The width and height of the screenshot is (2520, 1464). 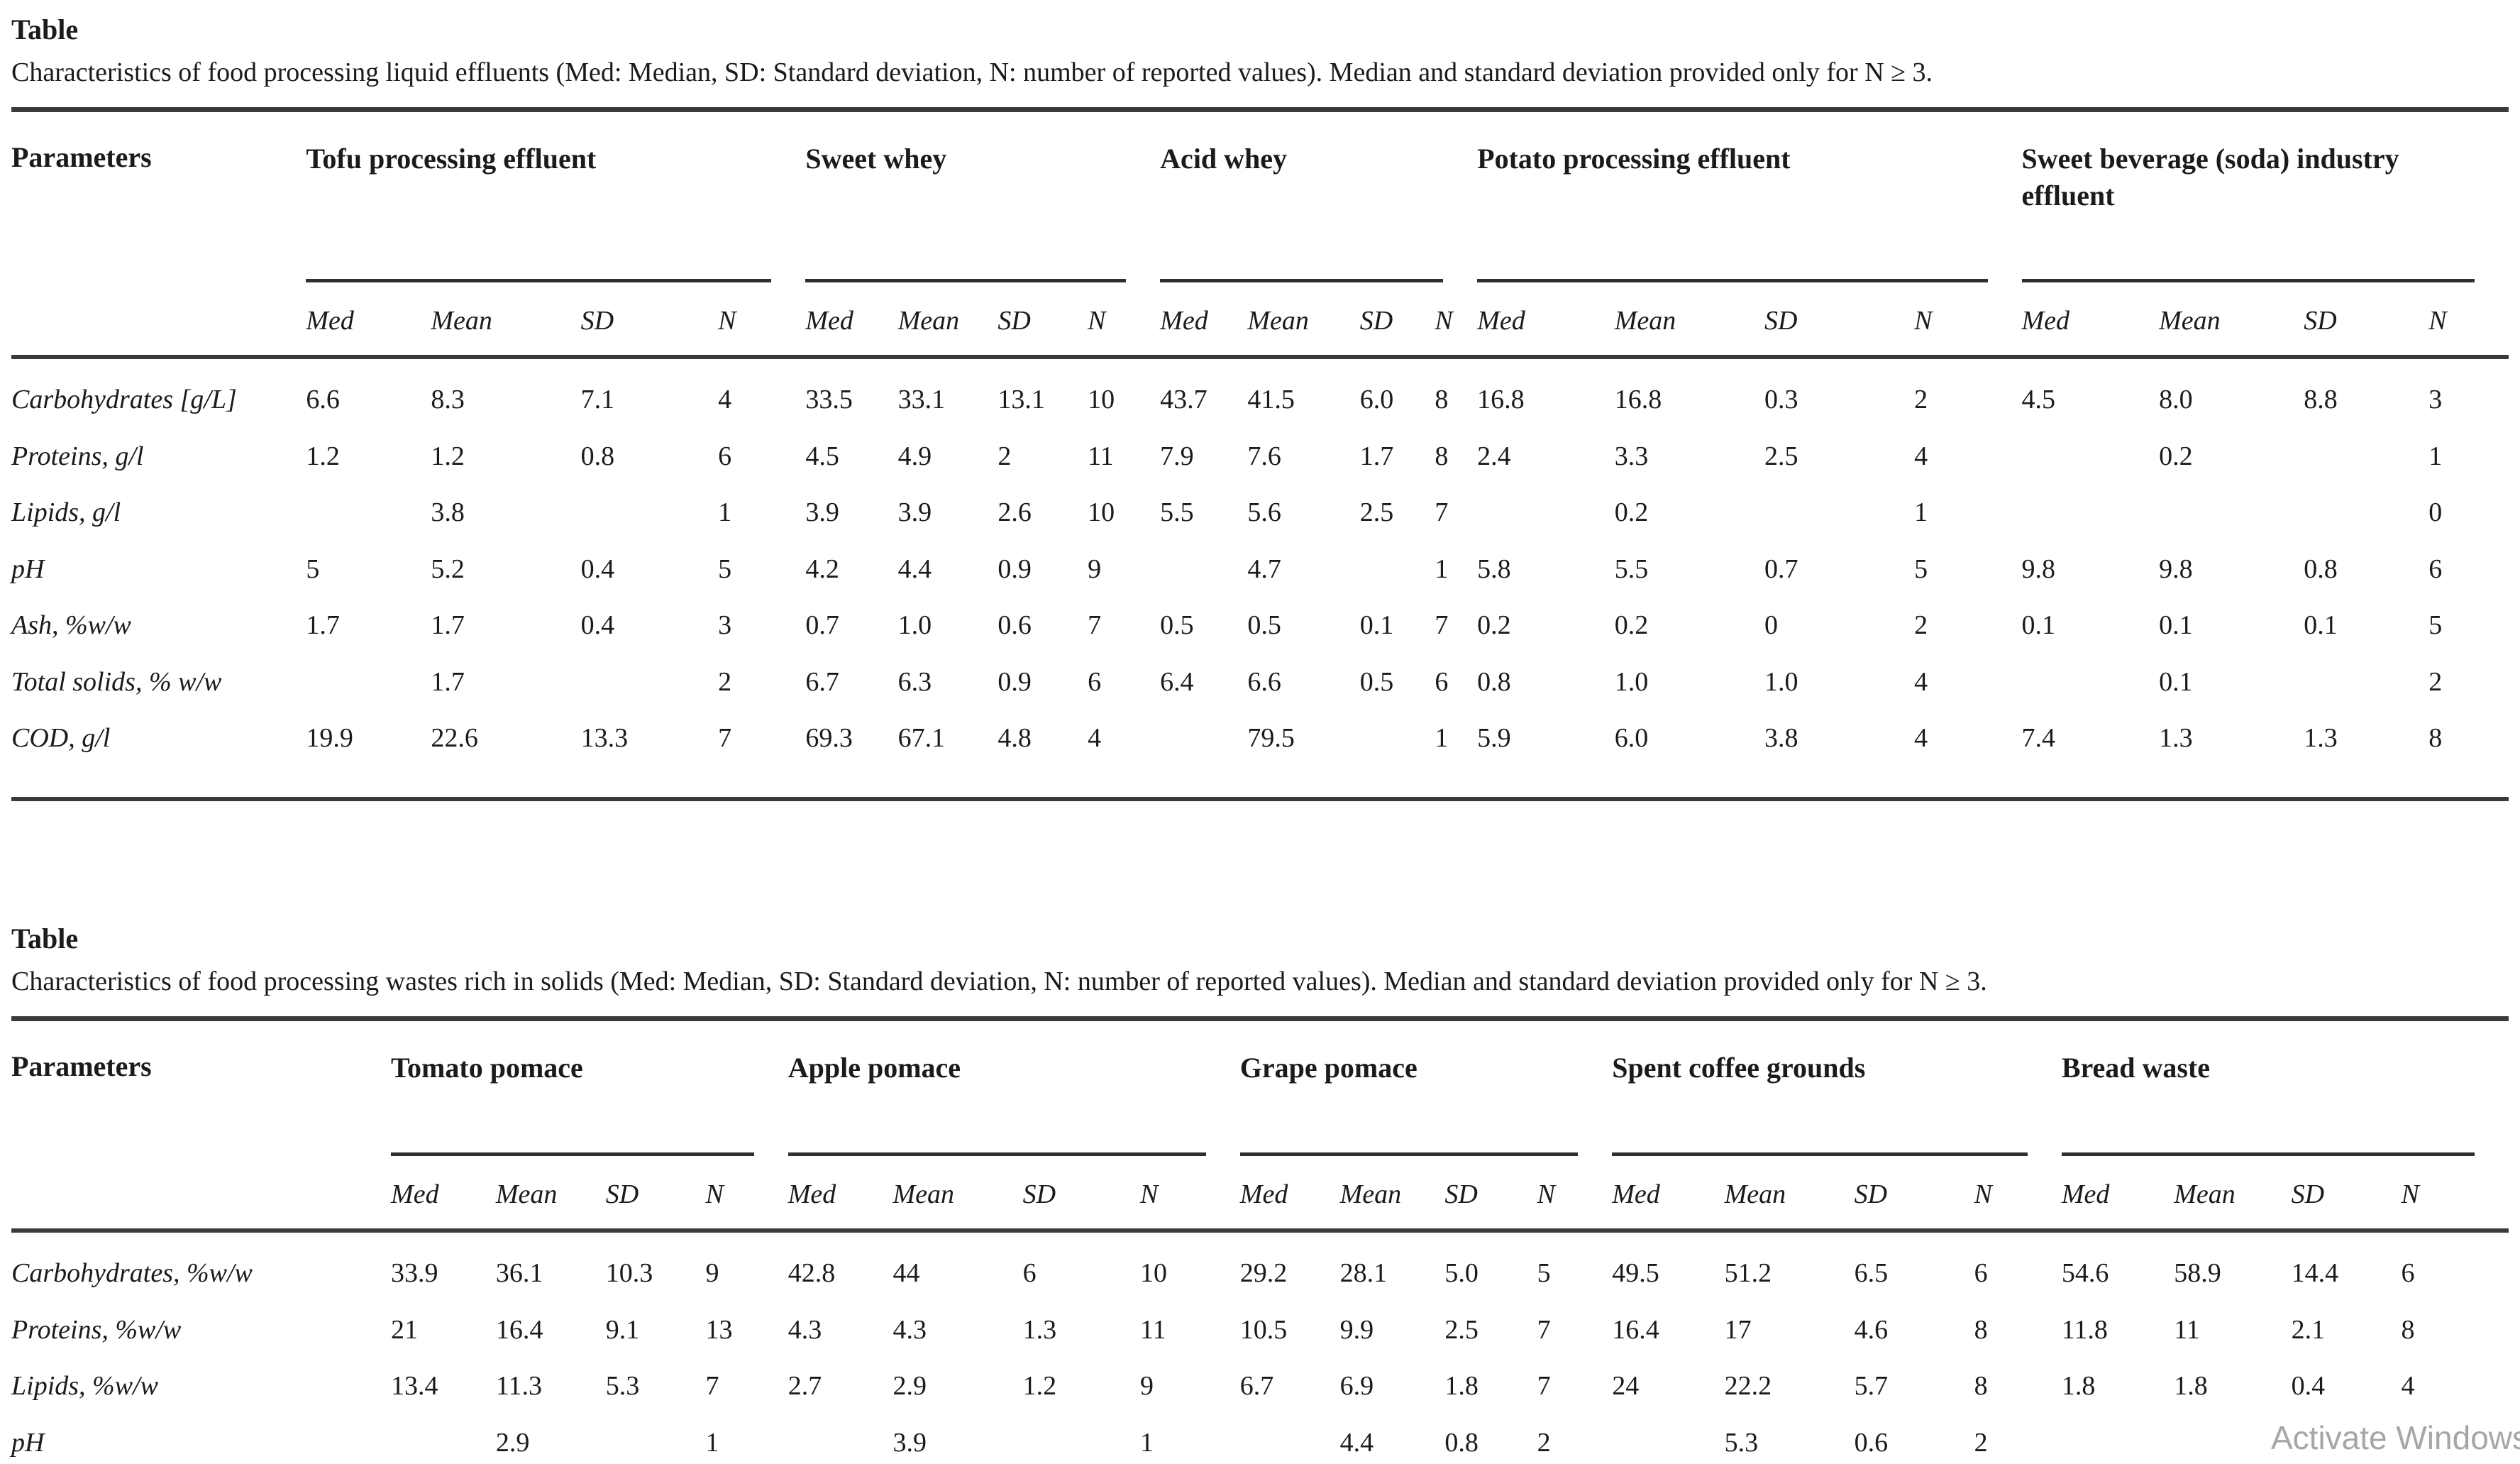 What do you see at coordinates (719, 1329) in the screenshot?
I see `value-cell: 13` at bounding box center [719, 1329].